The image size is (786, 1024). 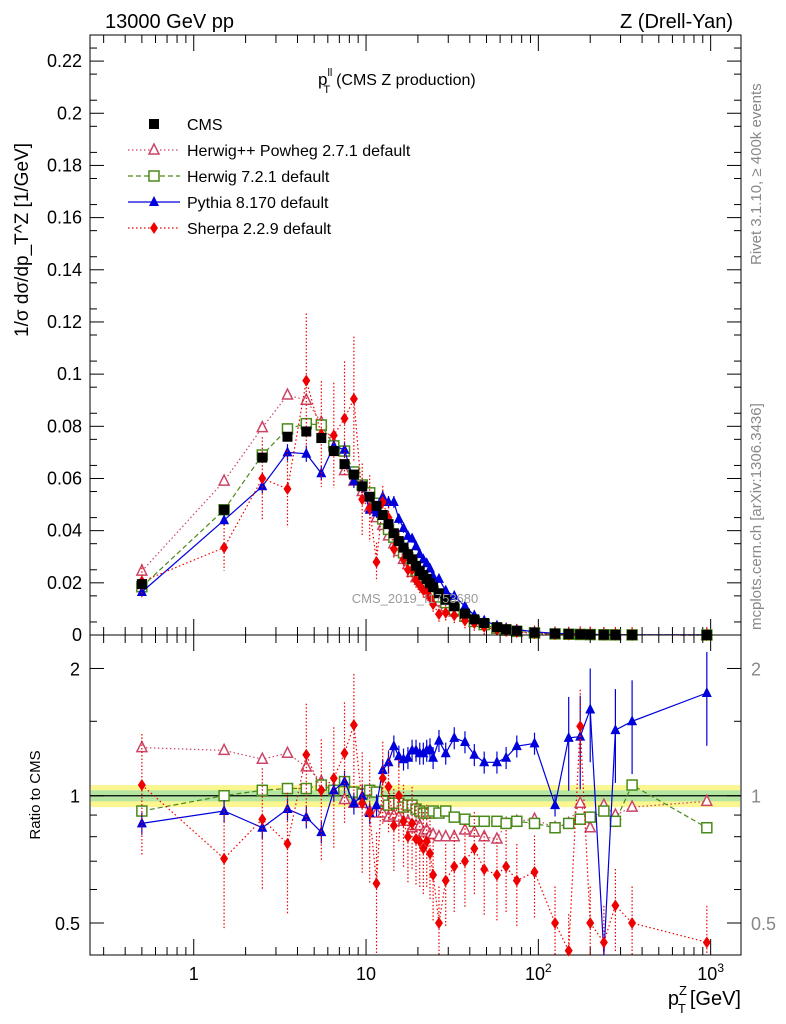 I want to click on ratio-ytick-label: 1, so click(x=75, y=797).